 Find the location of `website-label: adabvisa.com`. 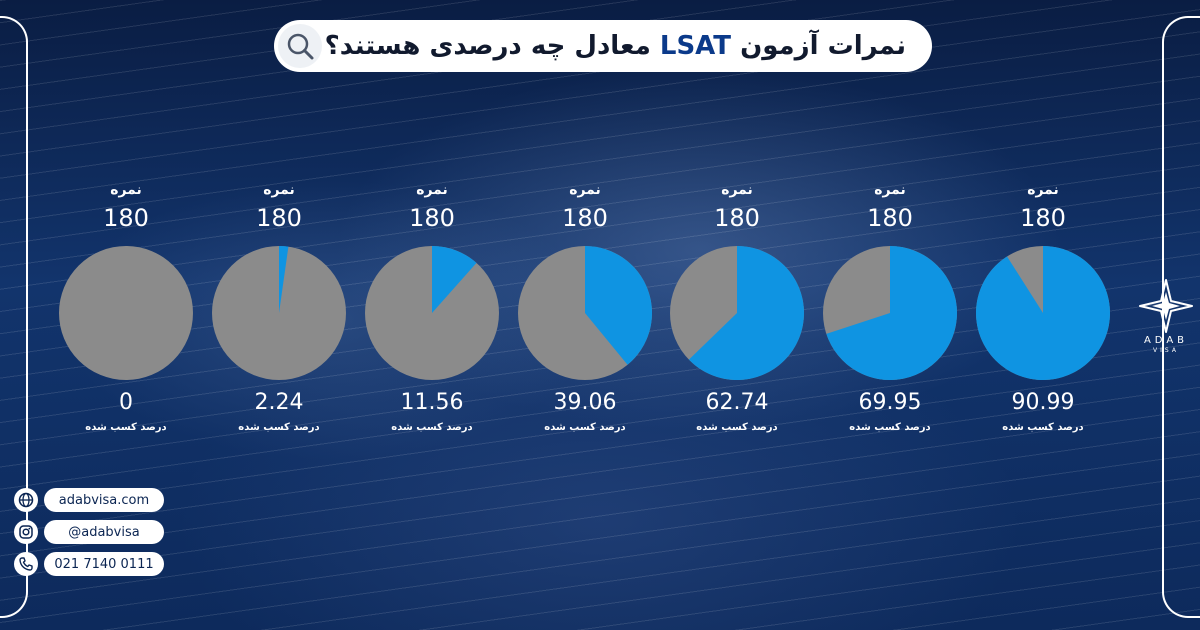

website-label: adabvisa.com is located at coordinates (104, 500).